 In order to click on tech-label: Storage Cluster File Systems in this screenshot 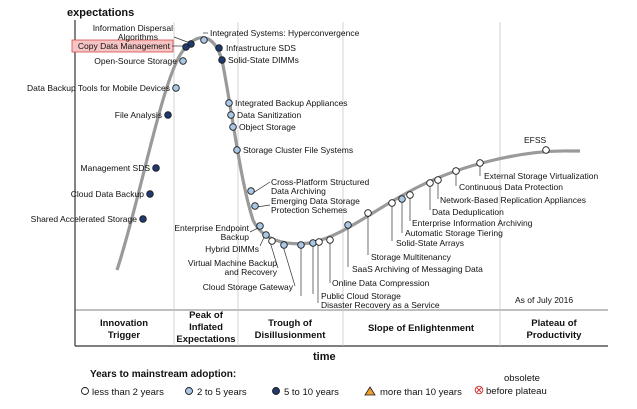, I will do `click(298, 150)`.